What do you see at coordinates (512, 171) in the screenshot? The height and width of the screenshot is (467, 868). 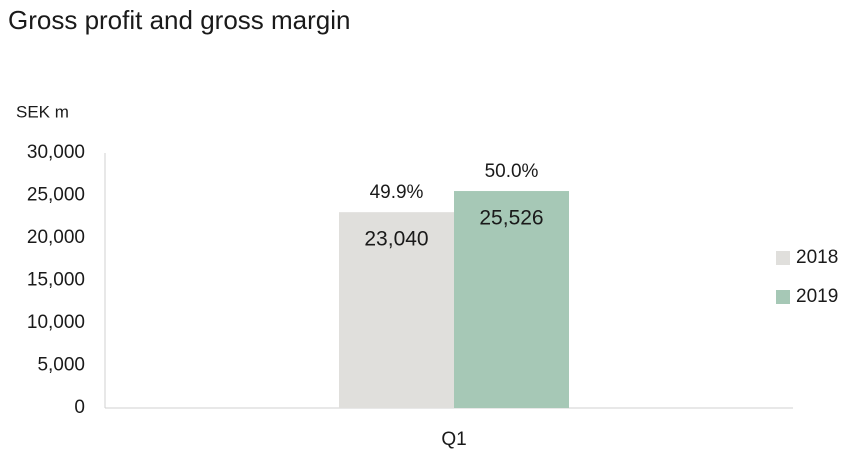 I see `margin-label: 50.0%` at bounding box center [512, 171].